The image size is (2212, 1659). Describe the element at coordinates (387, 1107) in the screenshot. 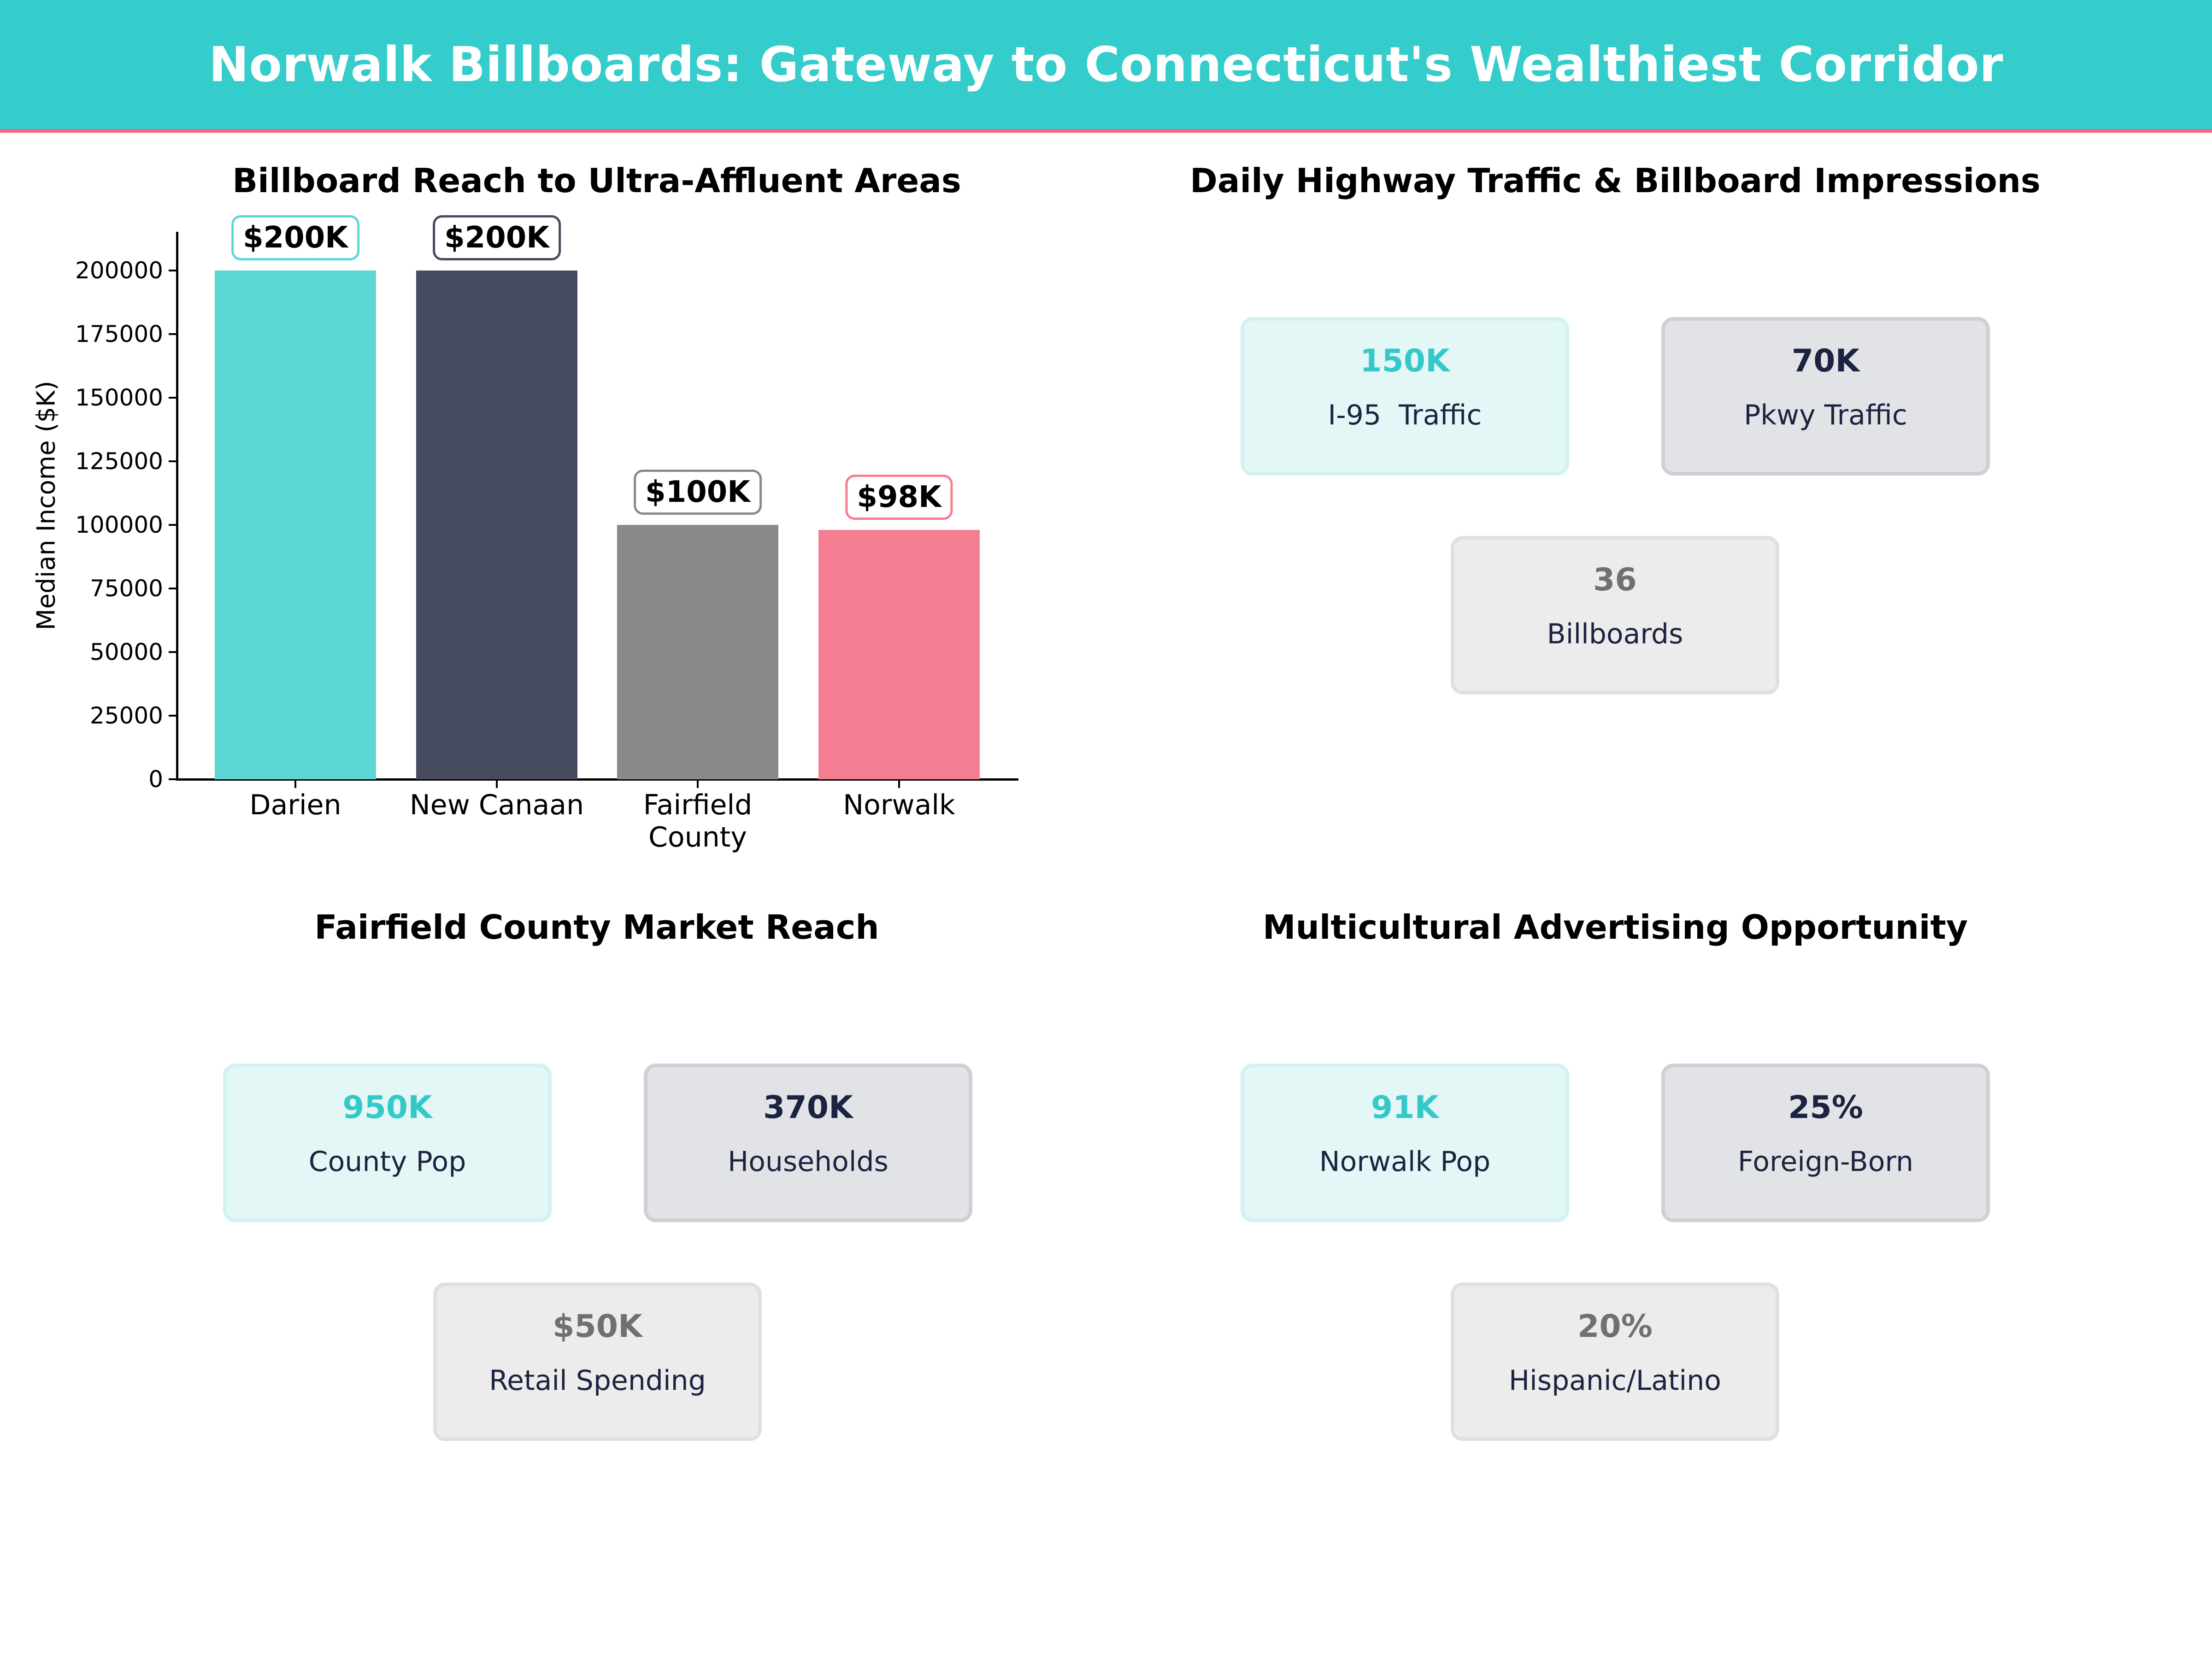

I see `stat-value: 950K` at that location.